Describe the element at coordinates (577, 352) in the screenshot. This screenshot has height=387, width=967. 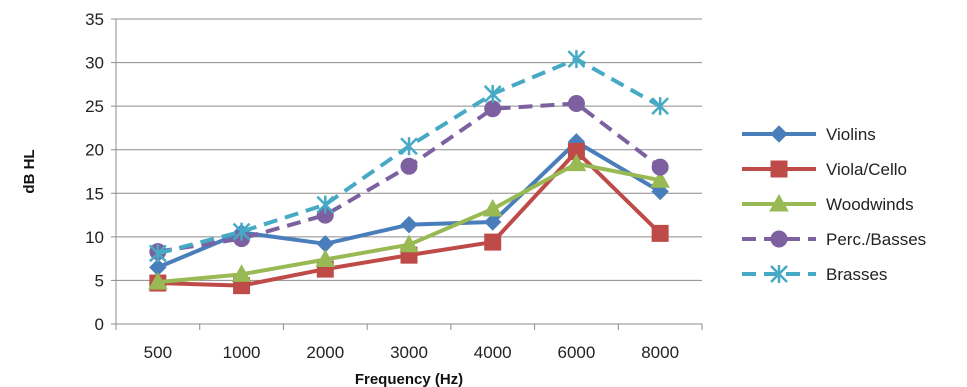
I see `x-tick-label: 6000` at that location.